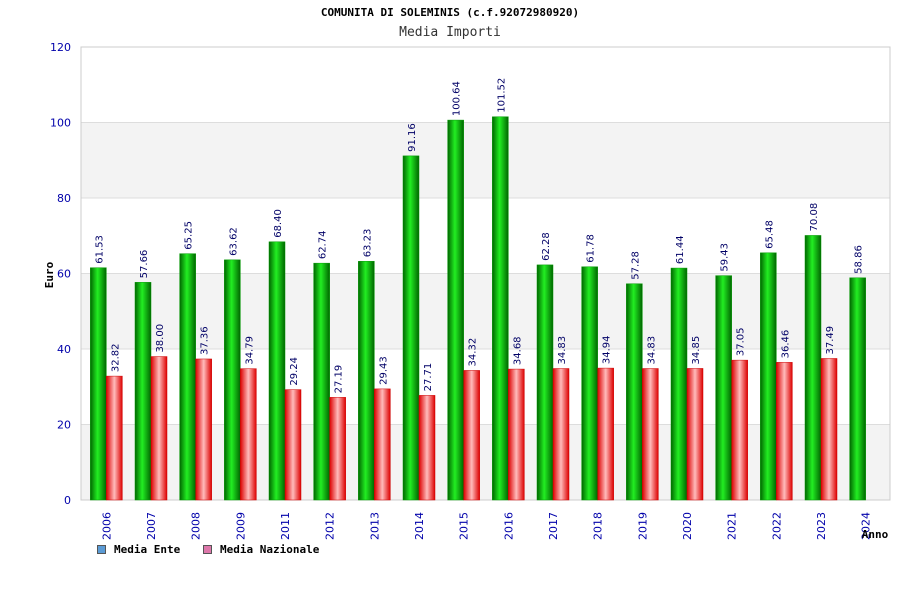 The height and width of the screenshot is (600, 900). I want to click on data-label: 68.40, so click(278, 223).